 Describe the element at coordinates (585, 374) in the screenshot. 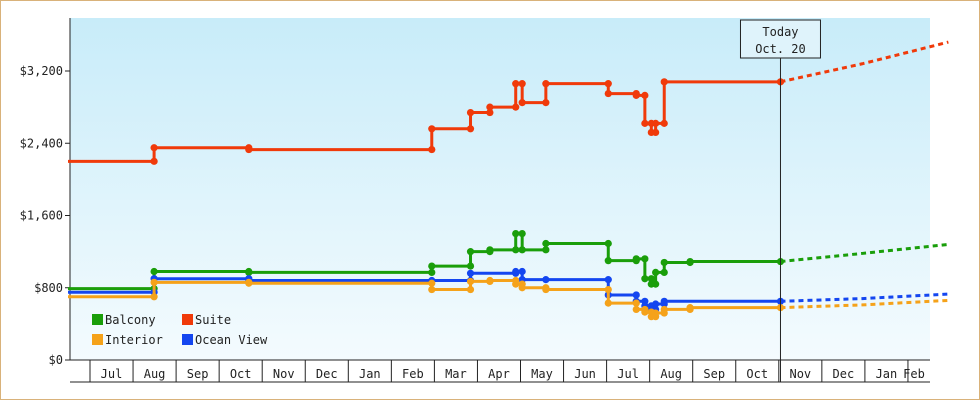

I see `x-tick-label: Jun` at that location.